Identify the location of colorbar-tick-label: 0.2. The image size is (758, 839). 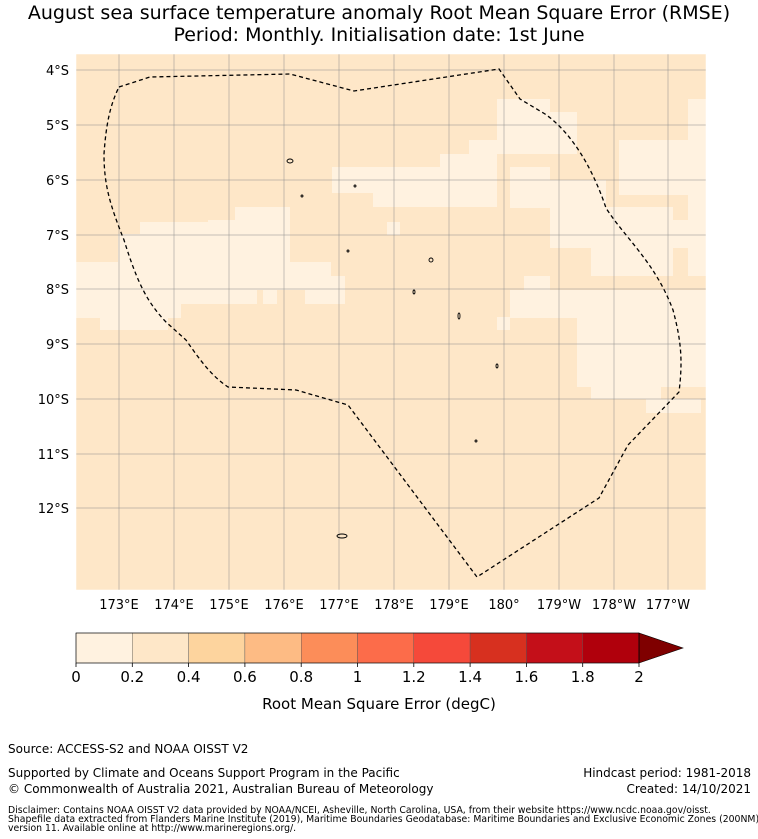
(132, 677).